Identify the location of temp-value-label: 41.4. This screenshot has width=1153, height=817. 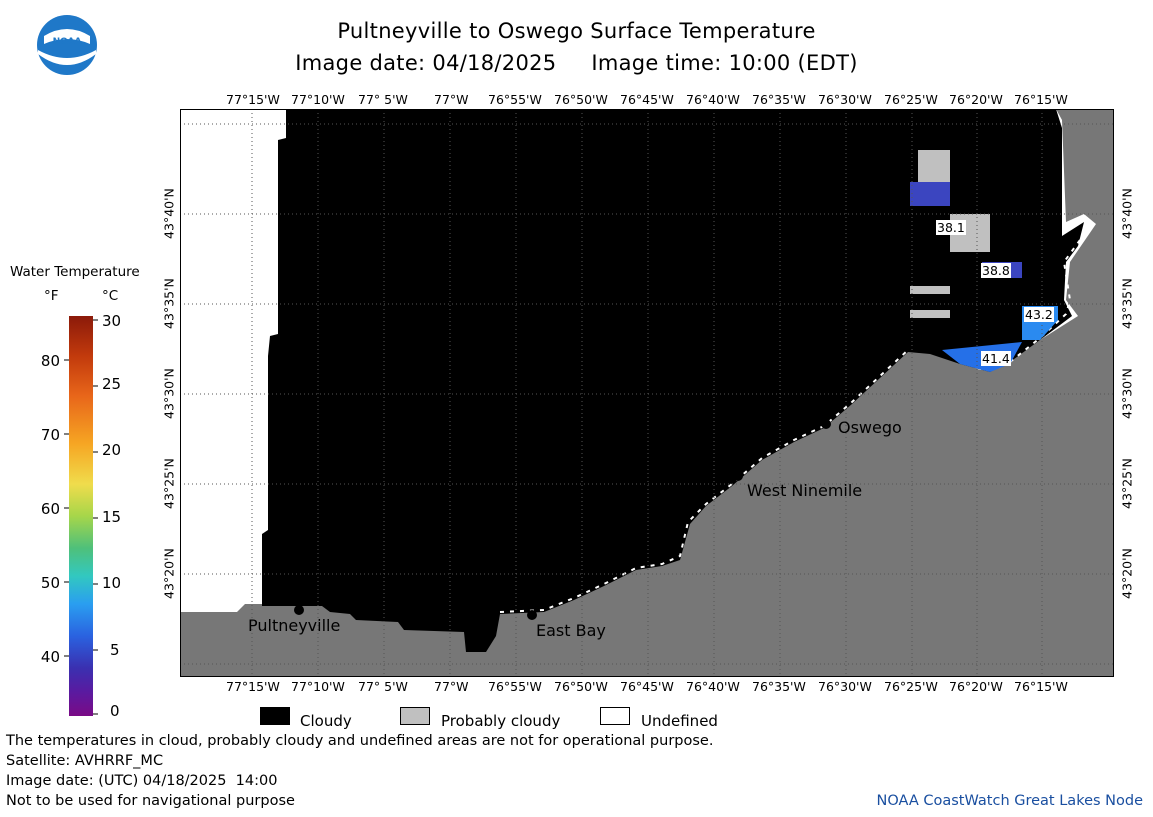
(996, 358).